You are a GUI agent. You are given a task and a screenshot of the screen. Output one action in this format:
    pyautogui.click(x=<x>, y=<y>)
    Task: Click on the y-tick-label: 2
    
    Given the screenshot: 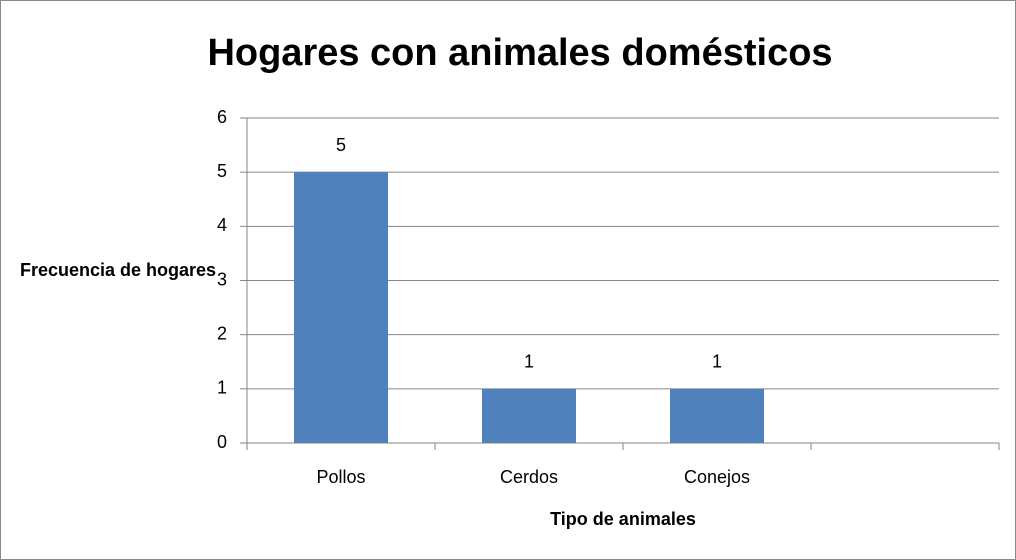 What is the action you would take?
    pyautogui.click(x=222, y=333)
    